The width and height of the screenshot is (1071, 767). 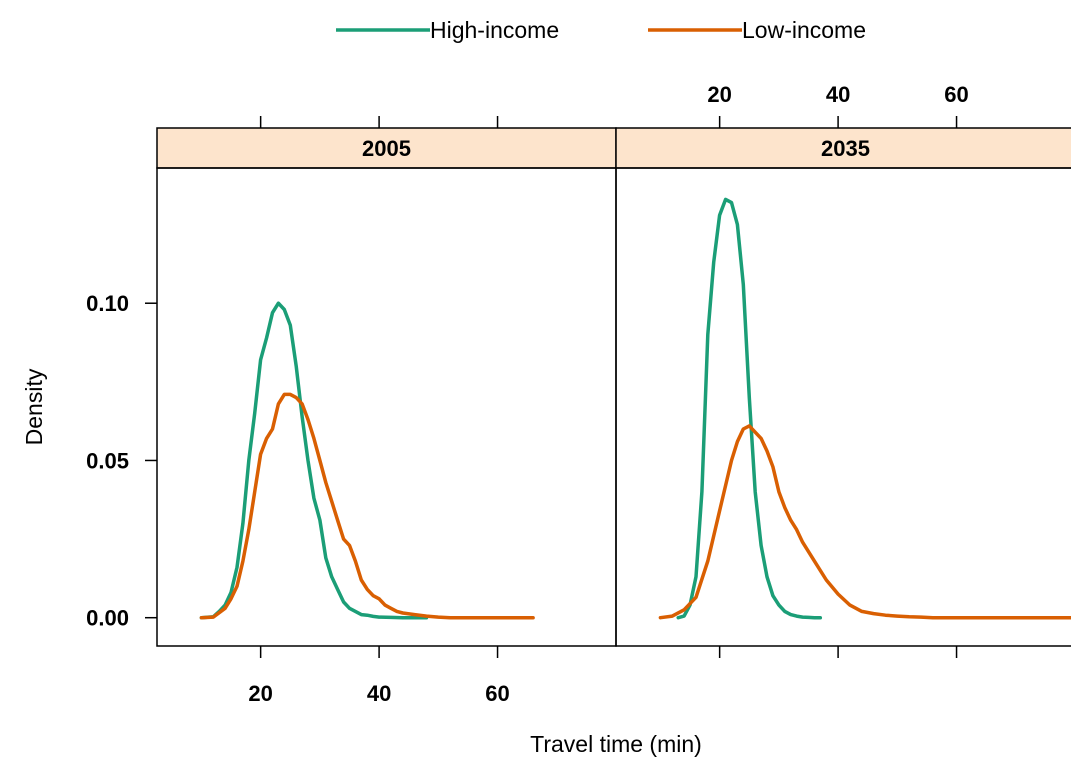 I want to click on legend-item-high-income: High-income, so click(x=447, y=30).